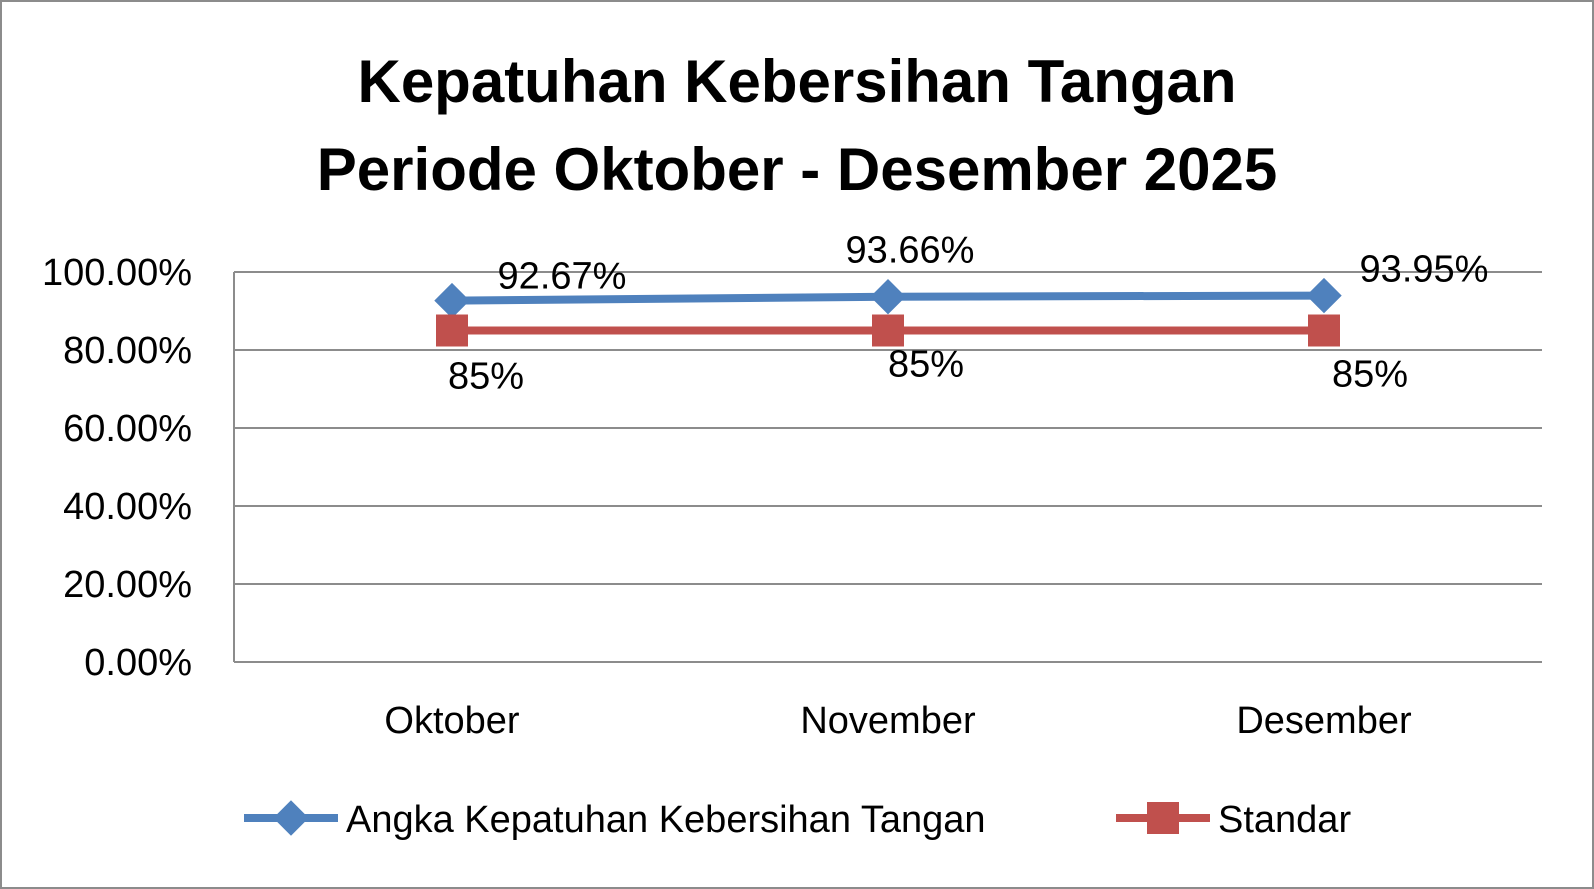 This screenshot has height=889, width=1594. Describe the element at coordinates (127, 585) in the screenshot. I see `y-tick-label: 20.00%` at that location.